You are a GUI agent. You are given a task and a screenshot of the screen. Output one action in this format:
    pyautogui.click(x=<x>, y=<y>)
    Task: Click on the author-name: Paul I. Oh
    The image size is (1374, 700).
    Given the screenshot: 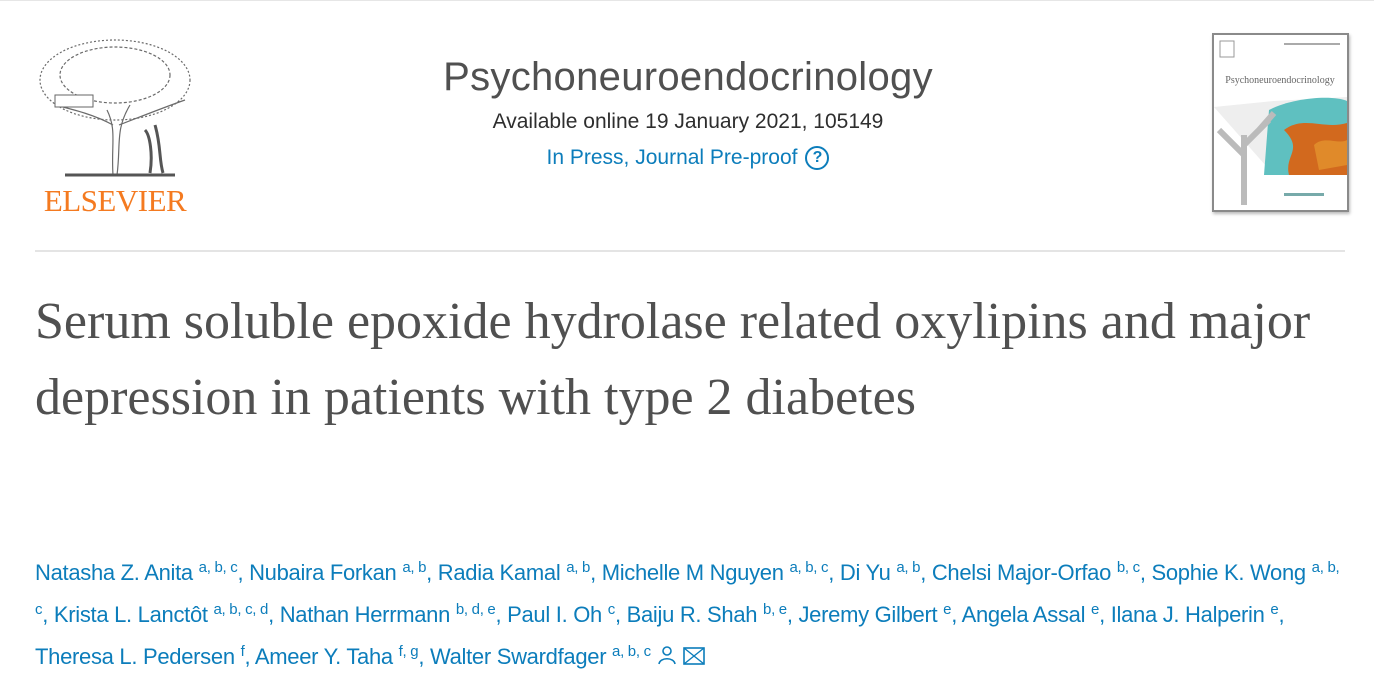 What is the action you would take?
    pyautogui.click(x=554, y=614)
    